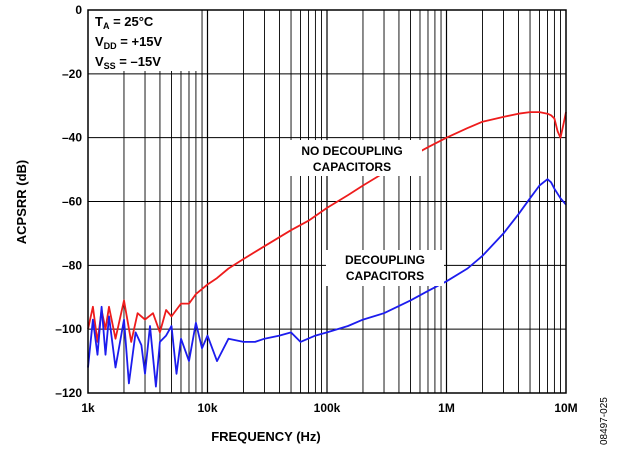 Image resolution: width=617 pixels, height=450 pixels. Describe the element at coordinates (110, 46) in the screenshot. I see `vdd-subscript: DD` at that location.